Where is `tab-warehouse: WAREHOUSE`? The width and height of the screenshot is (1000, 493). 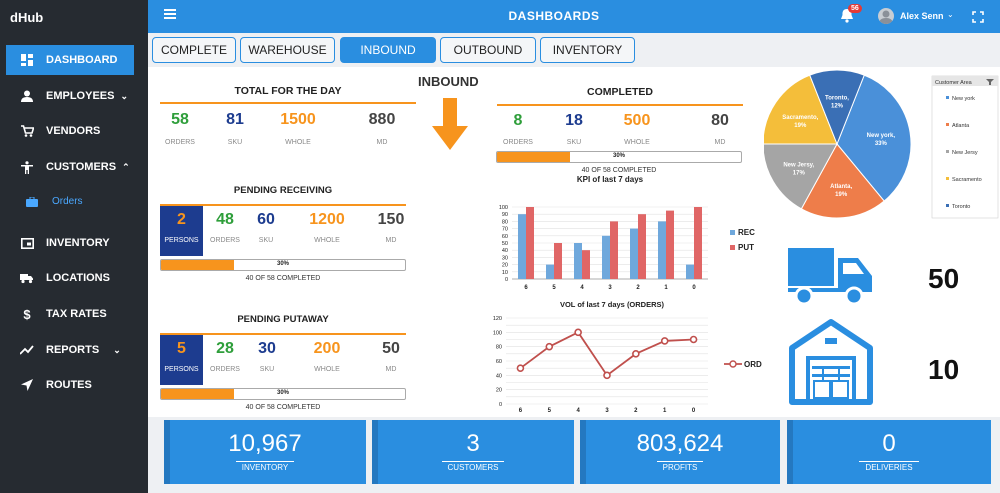
tab-warehouse: WAREHOUSE is located at coordinates (287, 50).